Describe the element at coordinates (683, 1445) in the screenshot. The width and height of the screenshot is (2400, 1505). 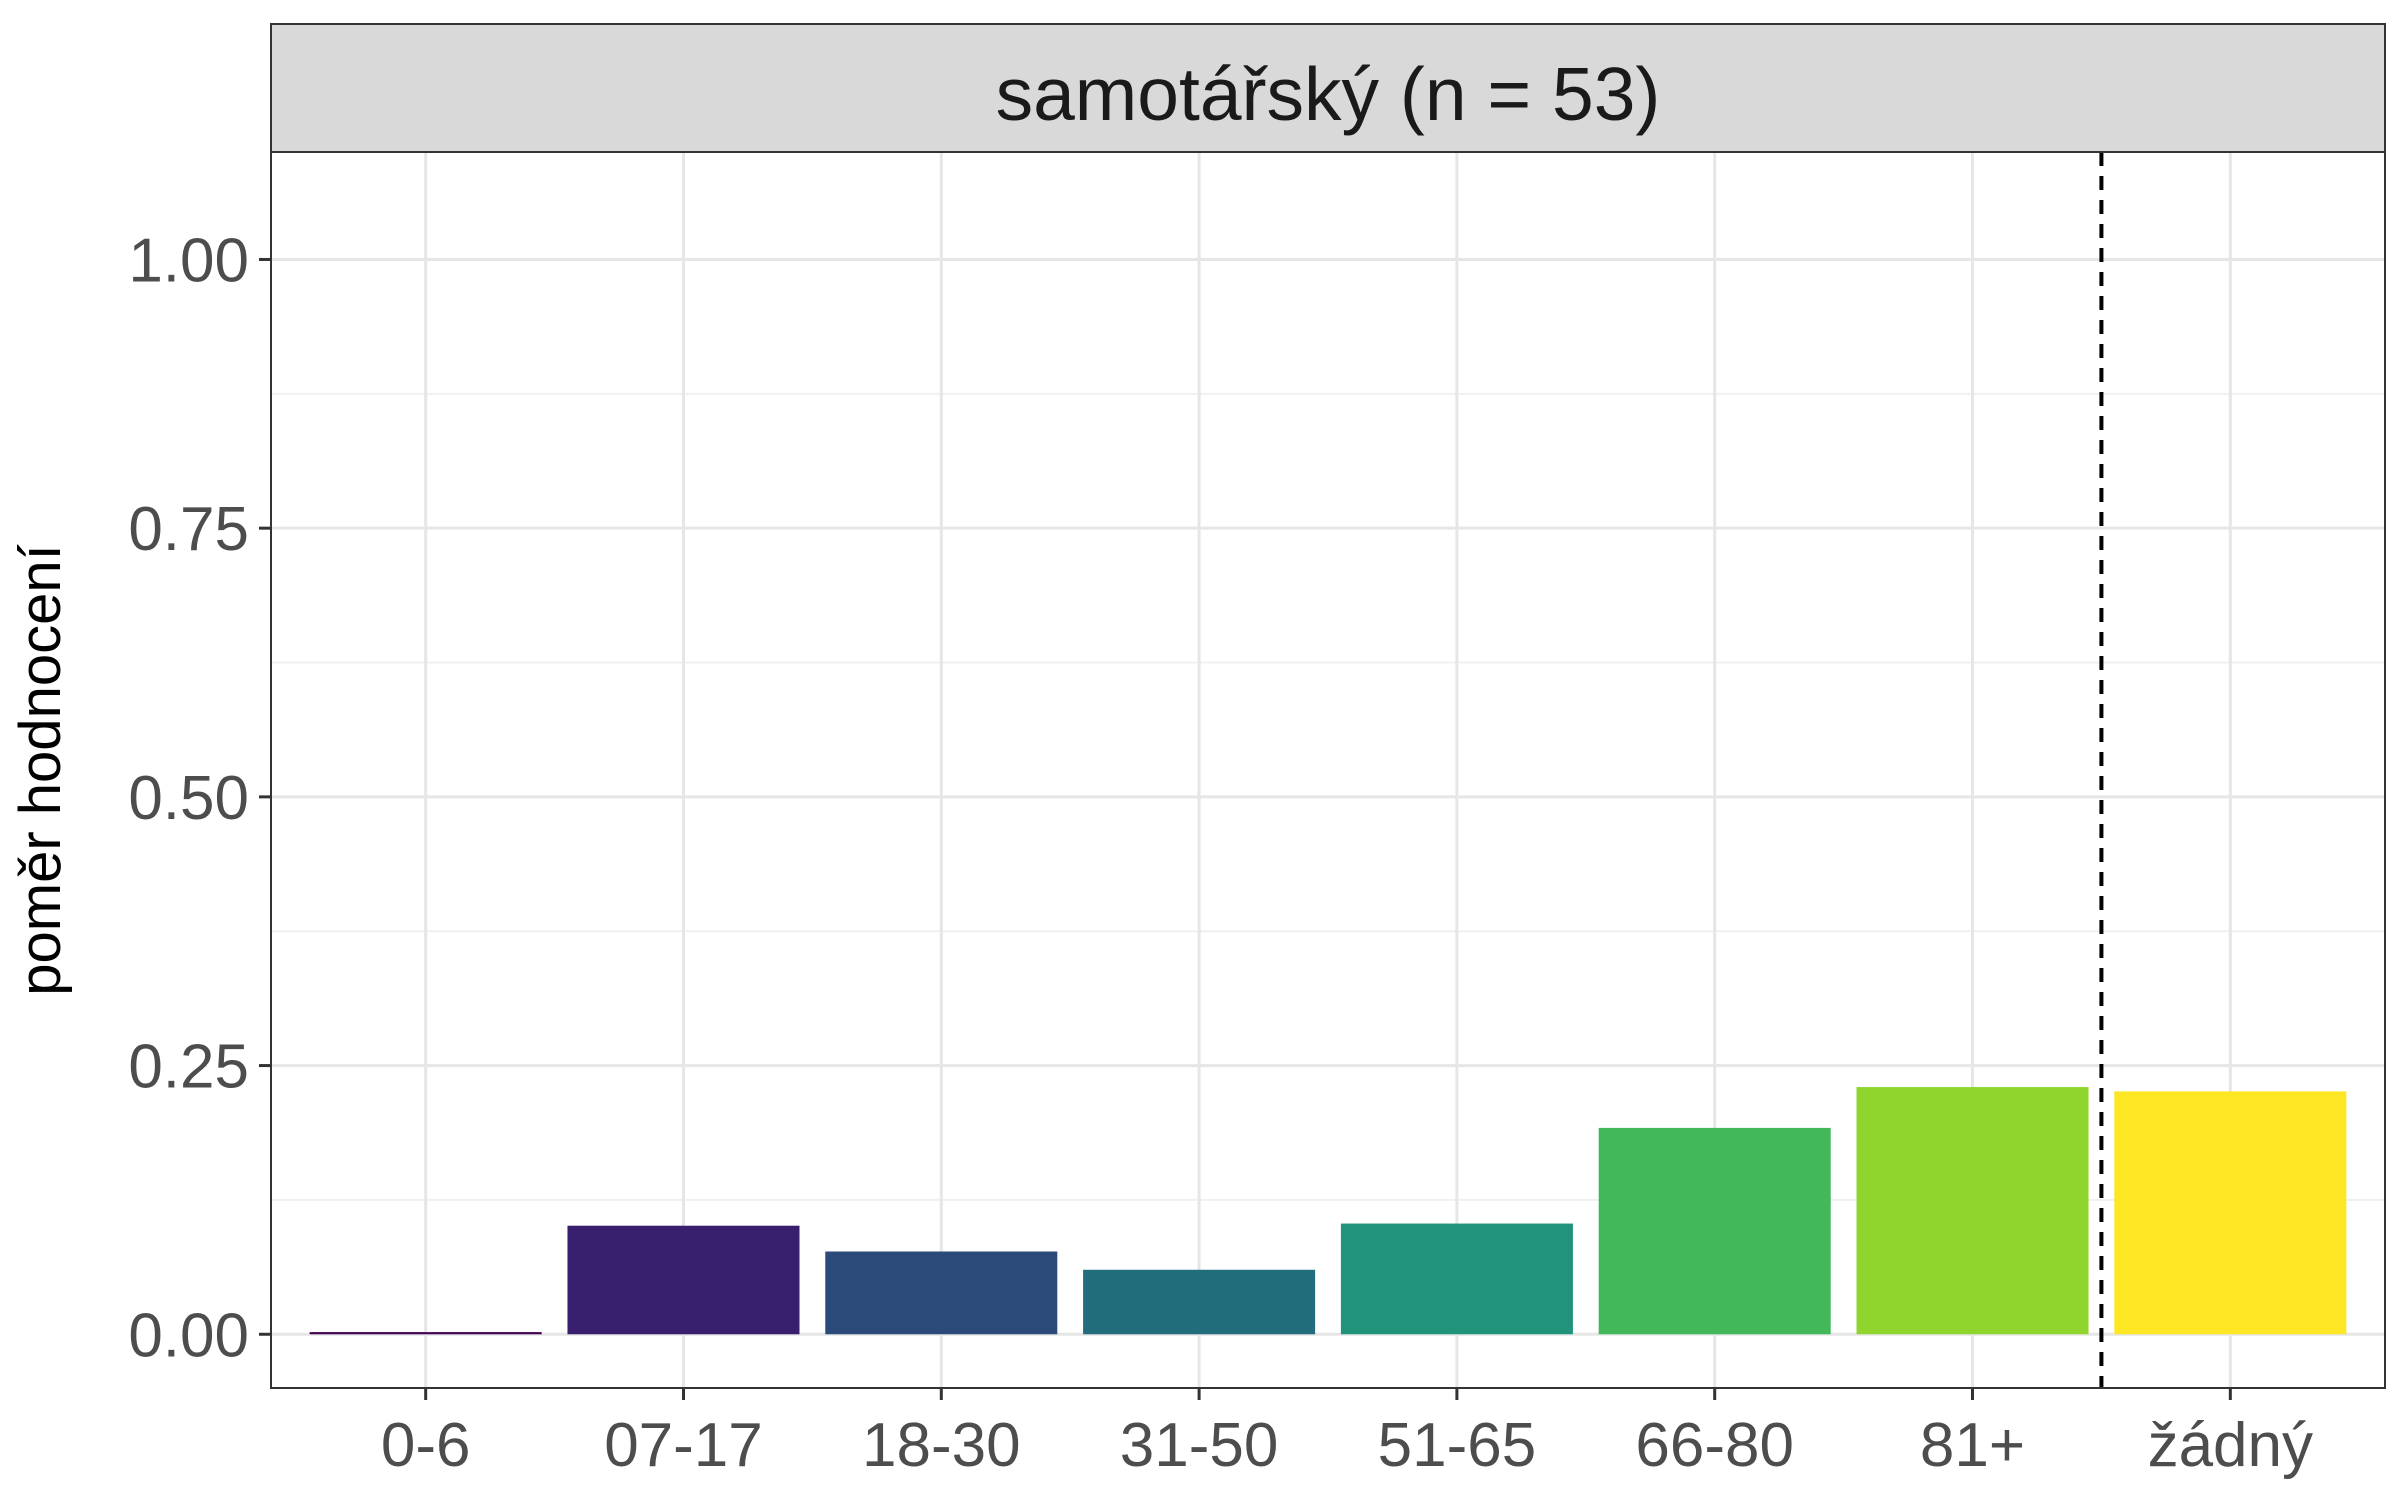
I see `x-tick-label: 07-17` at that location.